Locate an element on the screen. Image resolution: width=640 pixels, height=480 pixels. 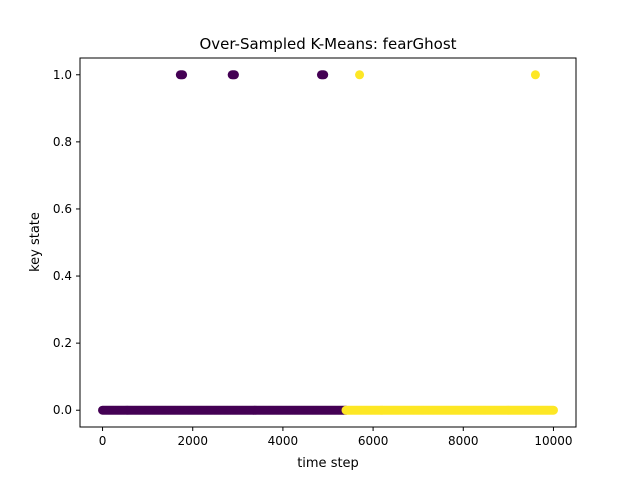
x-tick-label: 8000 is located at coordinates (463, 441).